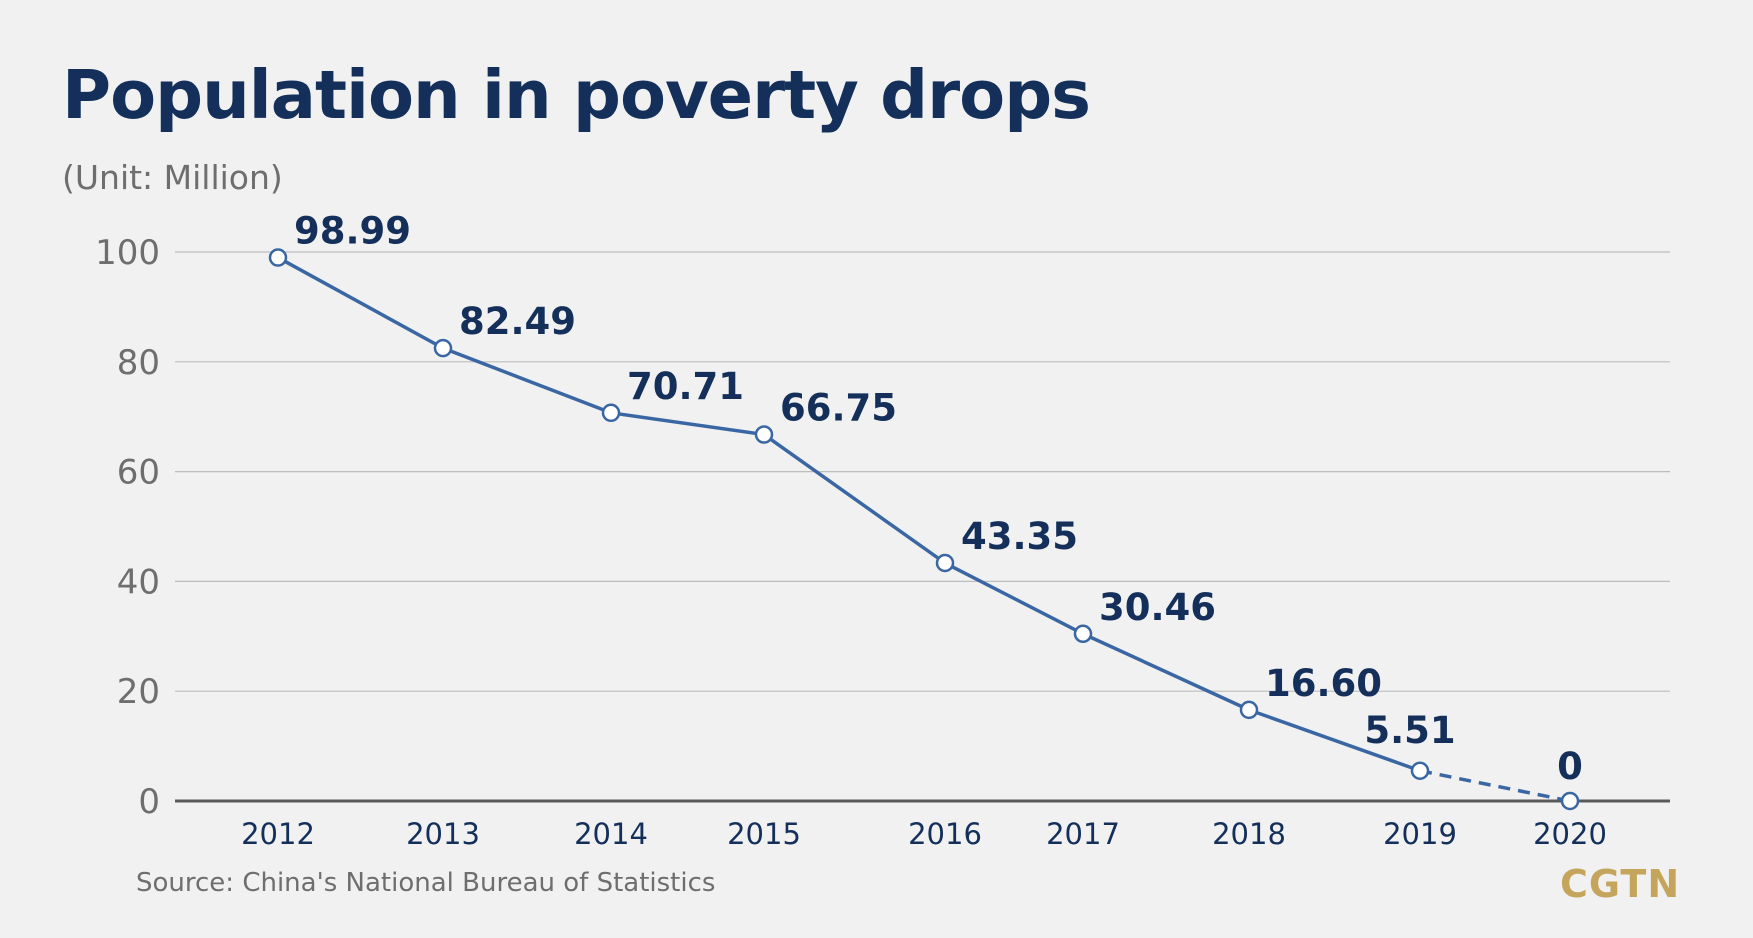  Describe the element at coordinates (127, 527) in the screenshot. I see `y-axis-ticks: 0 20 40 60 80 100` at that location.